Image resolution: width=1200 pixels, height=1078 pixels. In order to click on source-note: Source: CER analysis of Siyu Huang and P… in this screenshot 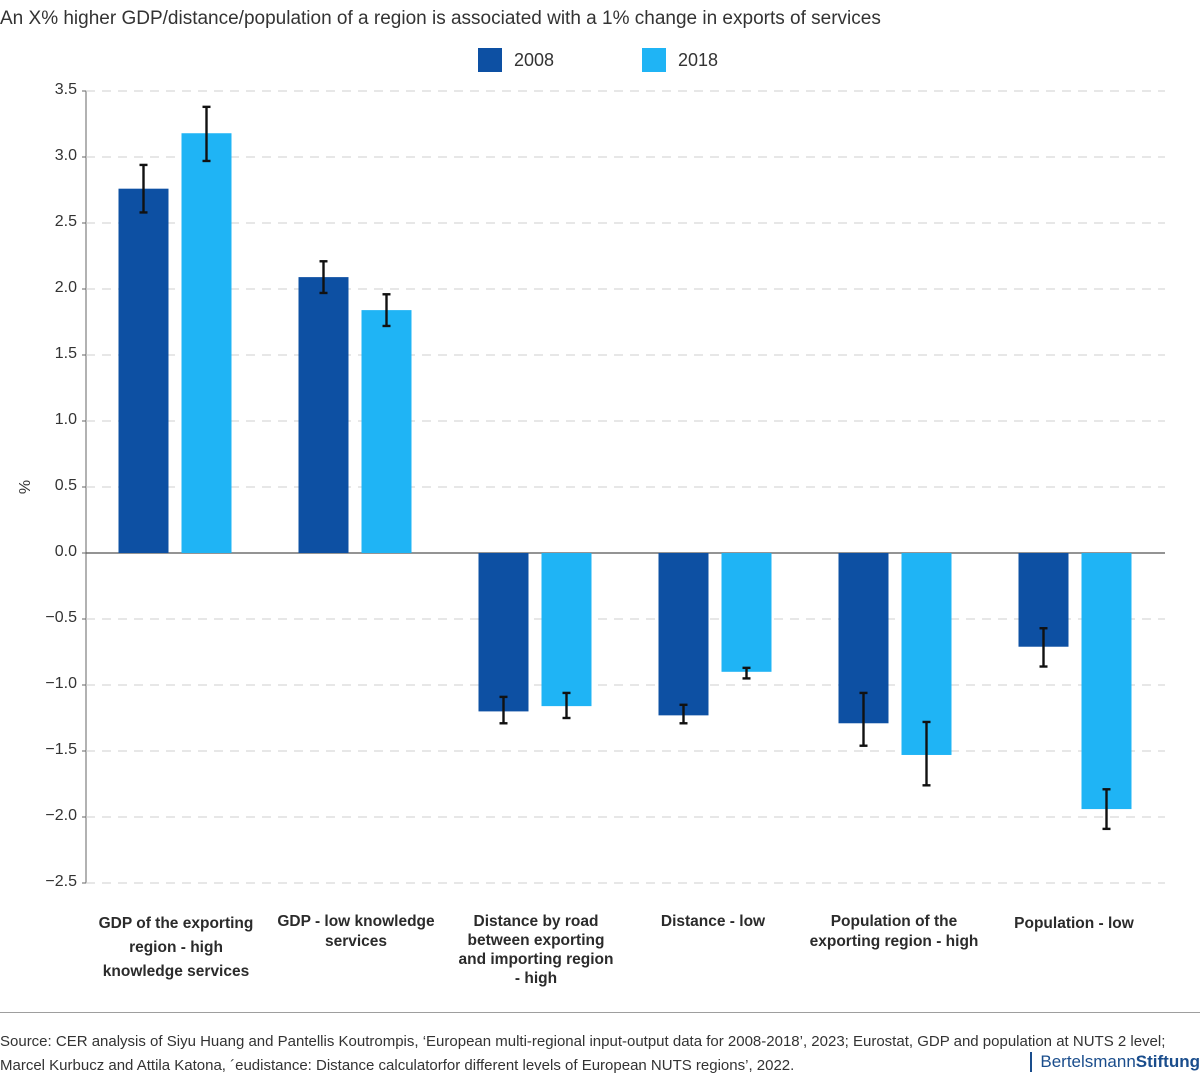, I will do `click(600, 1054)`.